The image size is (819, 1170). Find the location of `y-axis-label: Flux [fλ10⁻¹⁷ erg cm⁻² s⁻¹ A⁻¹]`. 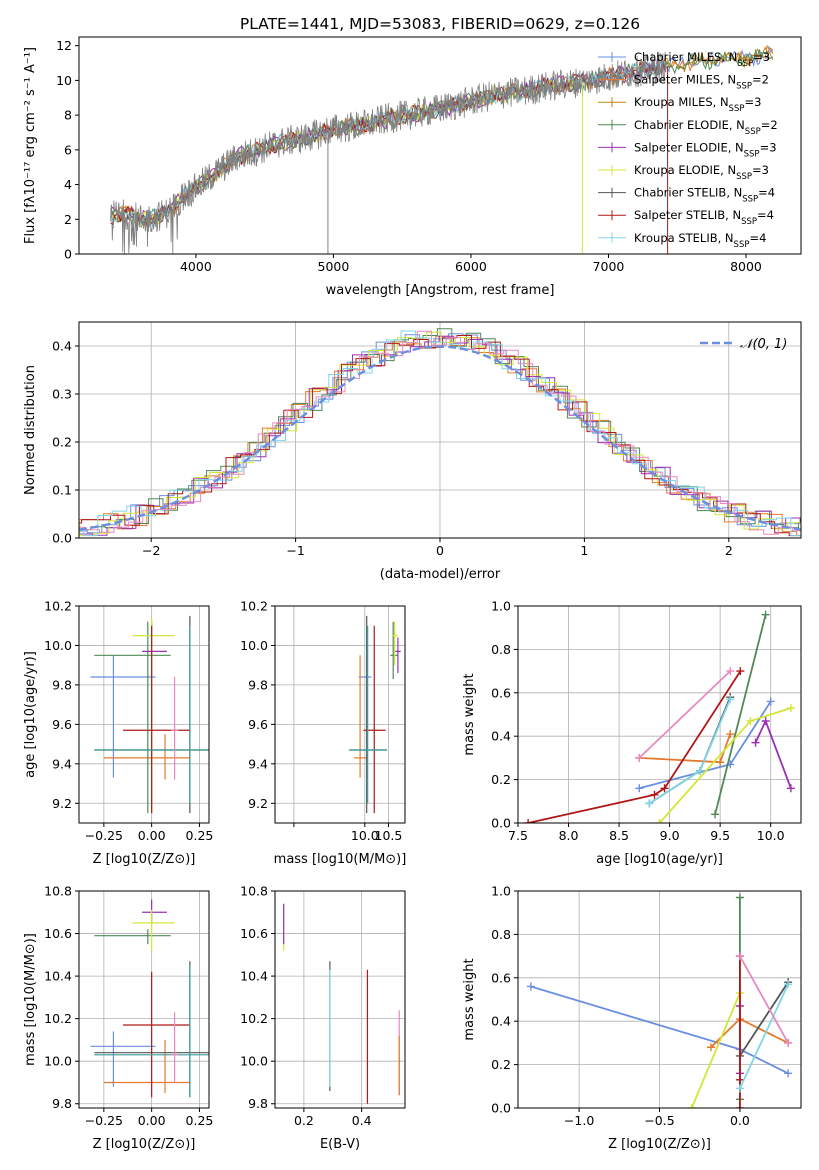

y-axis-label: Flux [fλ10⁻¹⁷ erg cm⁻² s⁻¹ A⁻¹] is located at coordinates (30, 145).